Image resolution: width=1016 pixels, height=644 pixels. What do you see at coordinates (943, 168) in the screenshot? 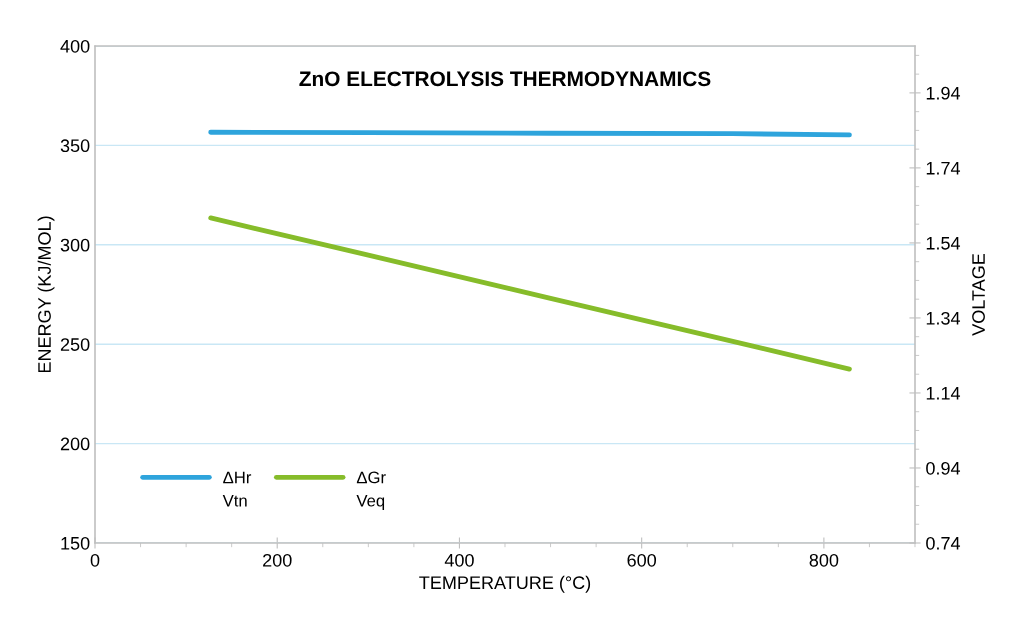
I see `y2-tick-label: 1.74` at bounding box center [943, 168].